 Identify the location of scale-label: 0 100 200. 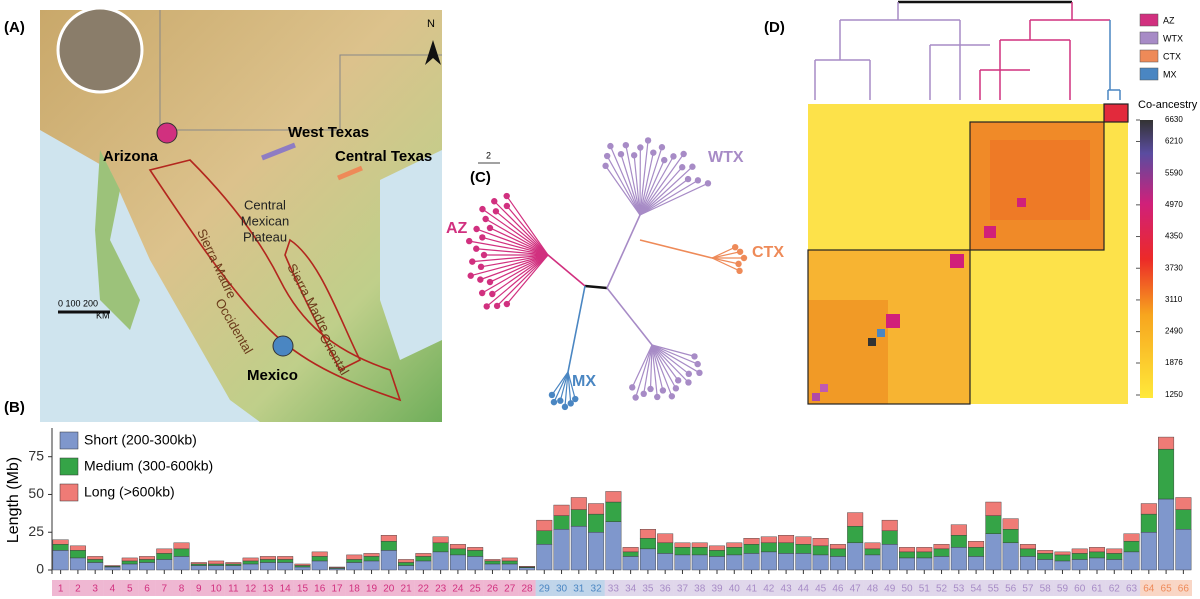
(78, 303).